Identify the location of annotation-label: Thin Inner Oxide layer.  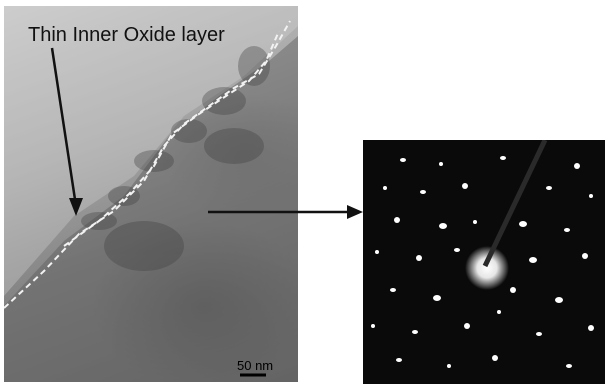
(126, 35).